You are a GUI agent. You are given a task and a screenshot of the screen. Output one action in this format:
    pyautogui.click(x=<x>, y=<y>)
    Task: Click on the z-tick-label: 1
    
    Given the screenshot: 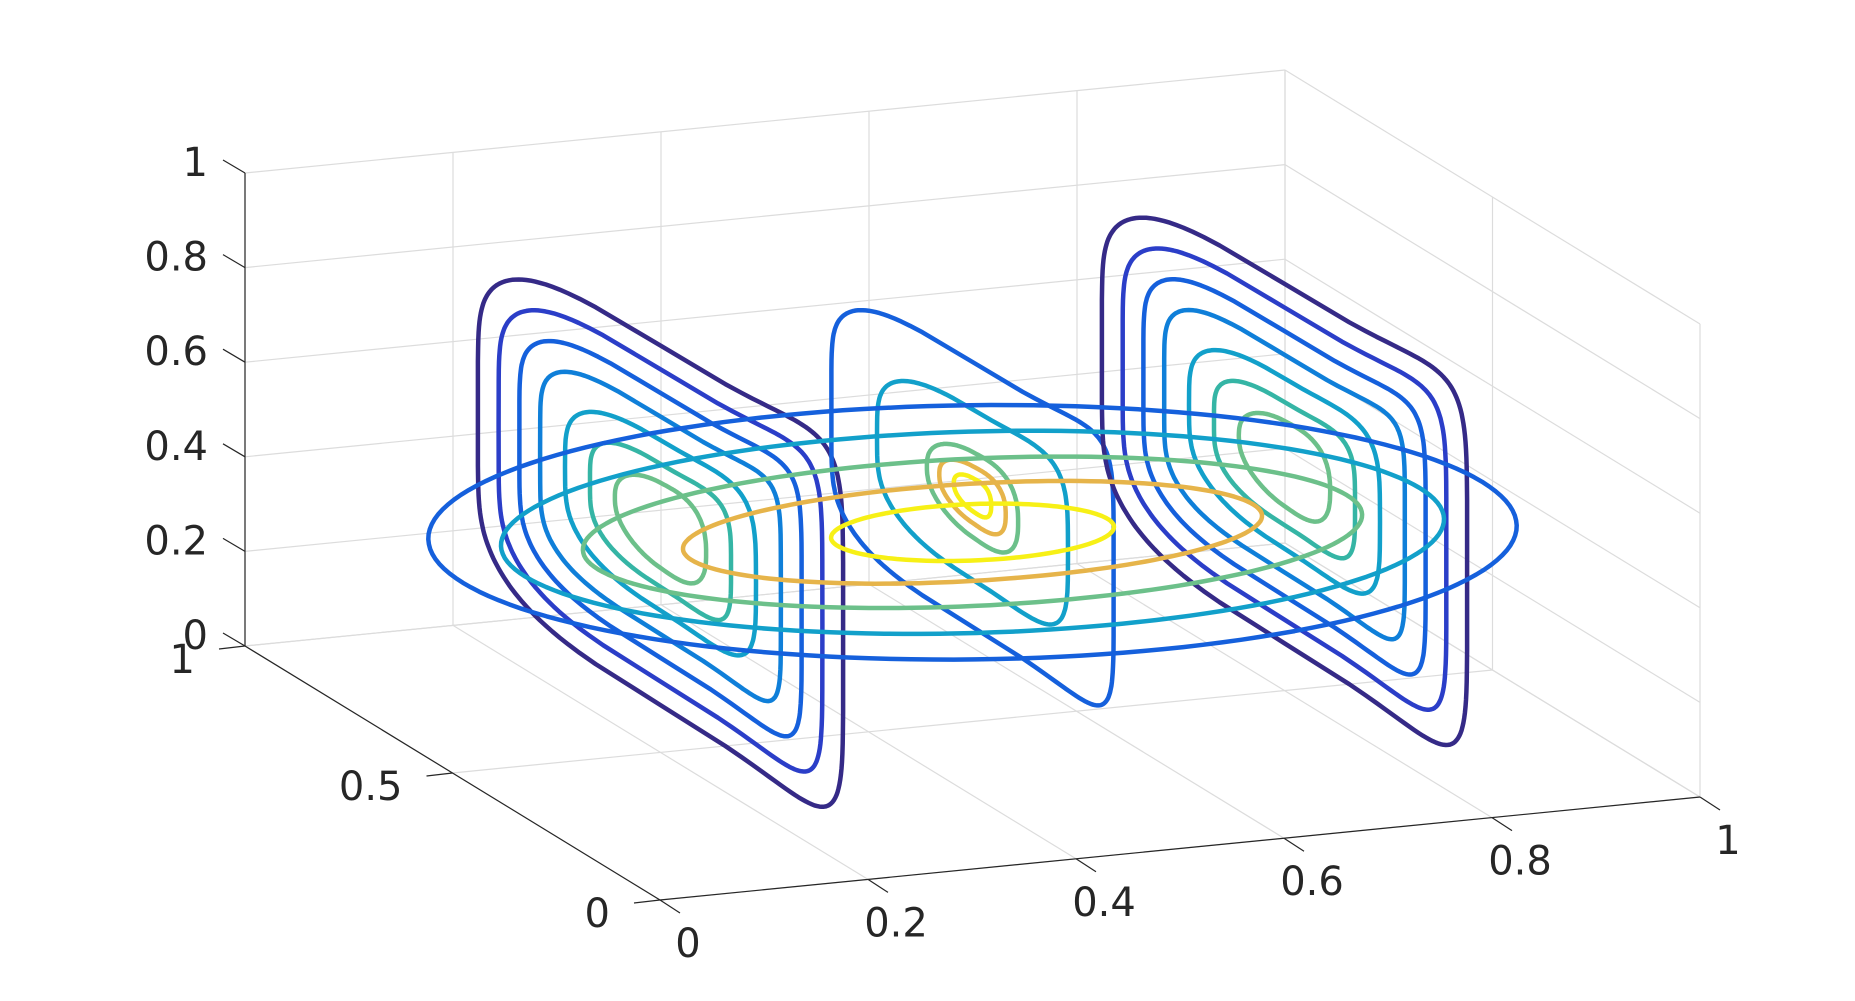 What is the action you would take?
    pyautogui.click(x=195, y=163)
    